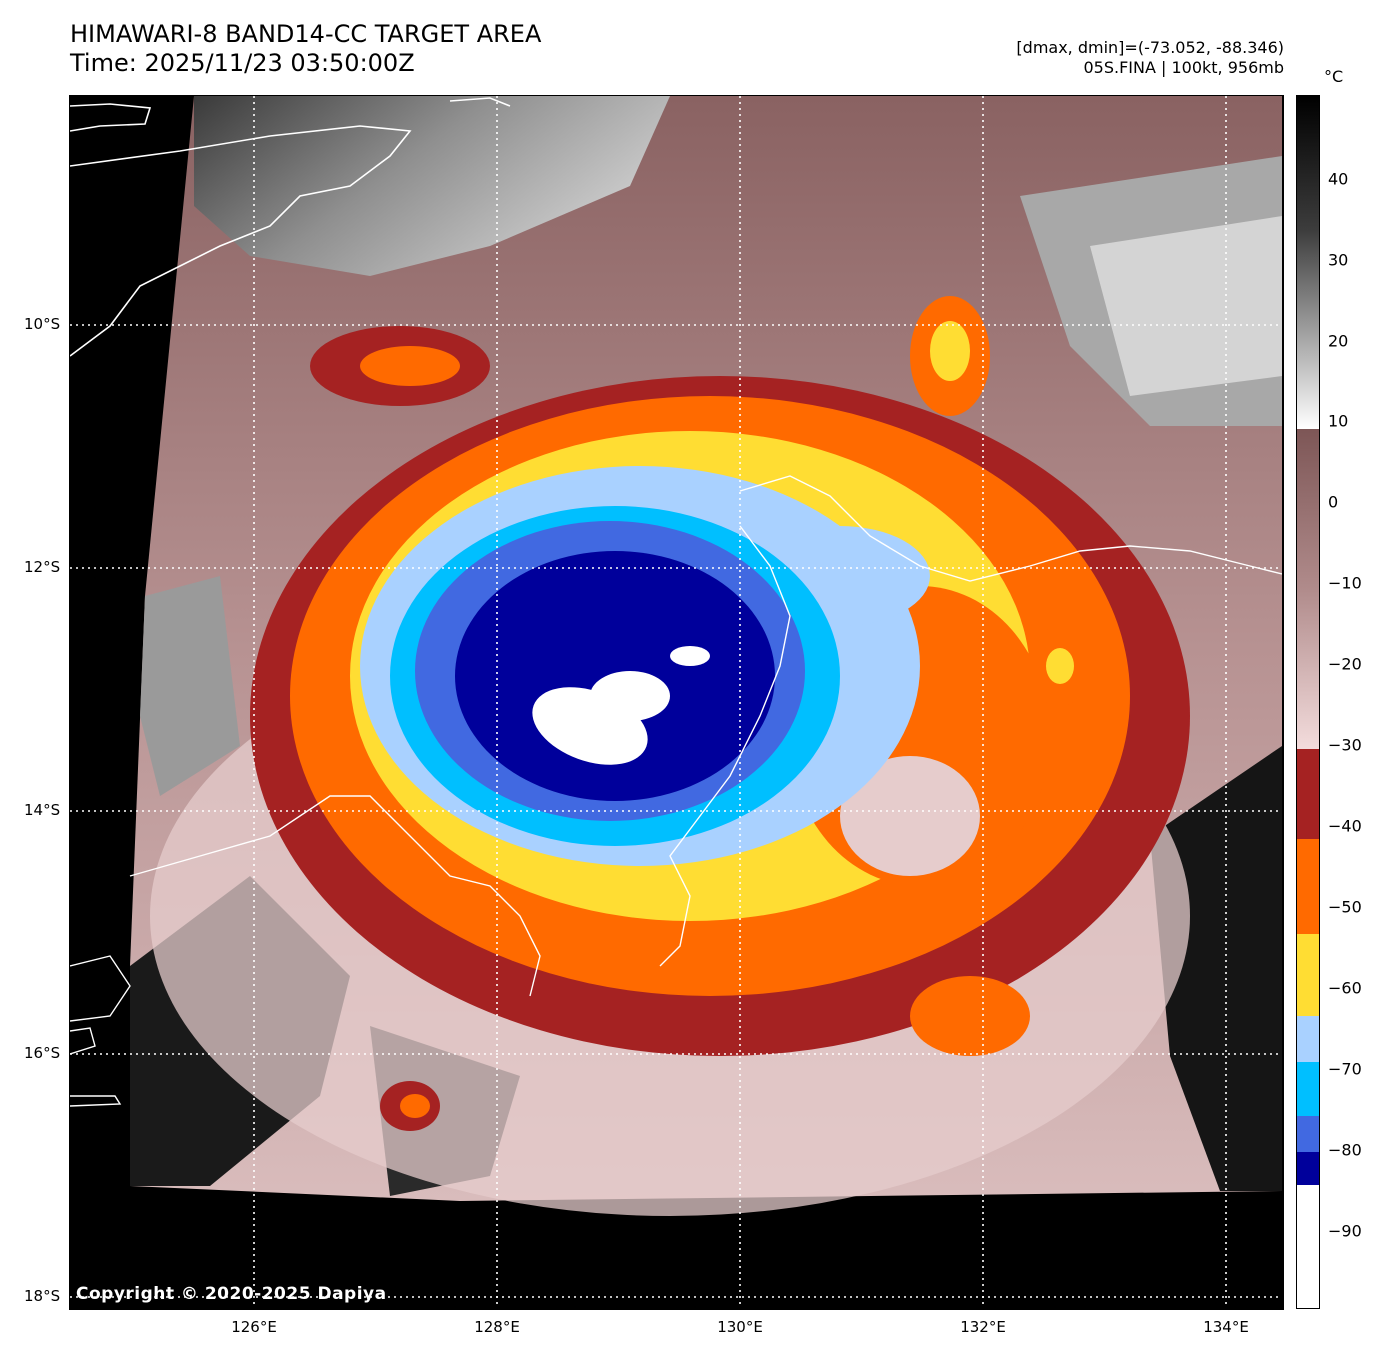  Describe the element at coordinates (497, 1327) in the screenshot. I see `lon-label: 128°E` at that location.